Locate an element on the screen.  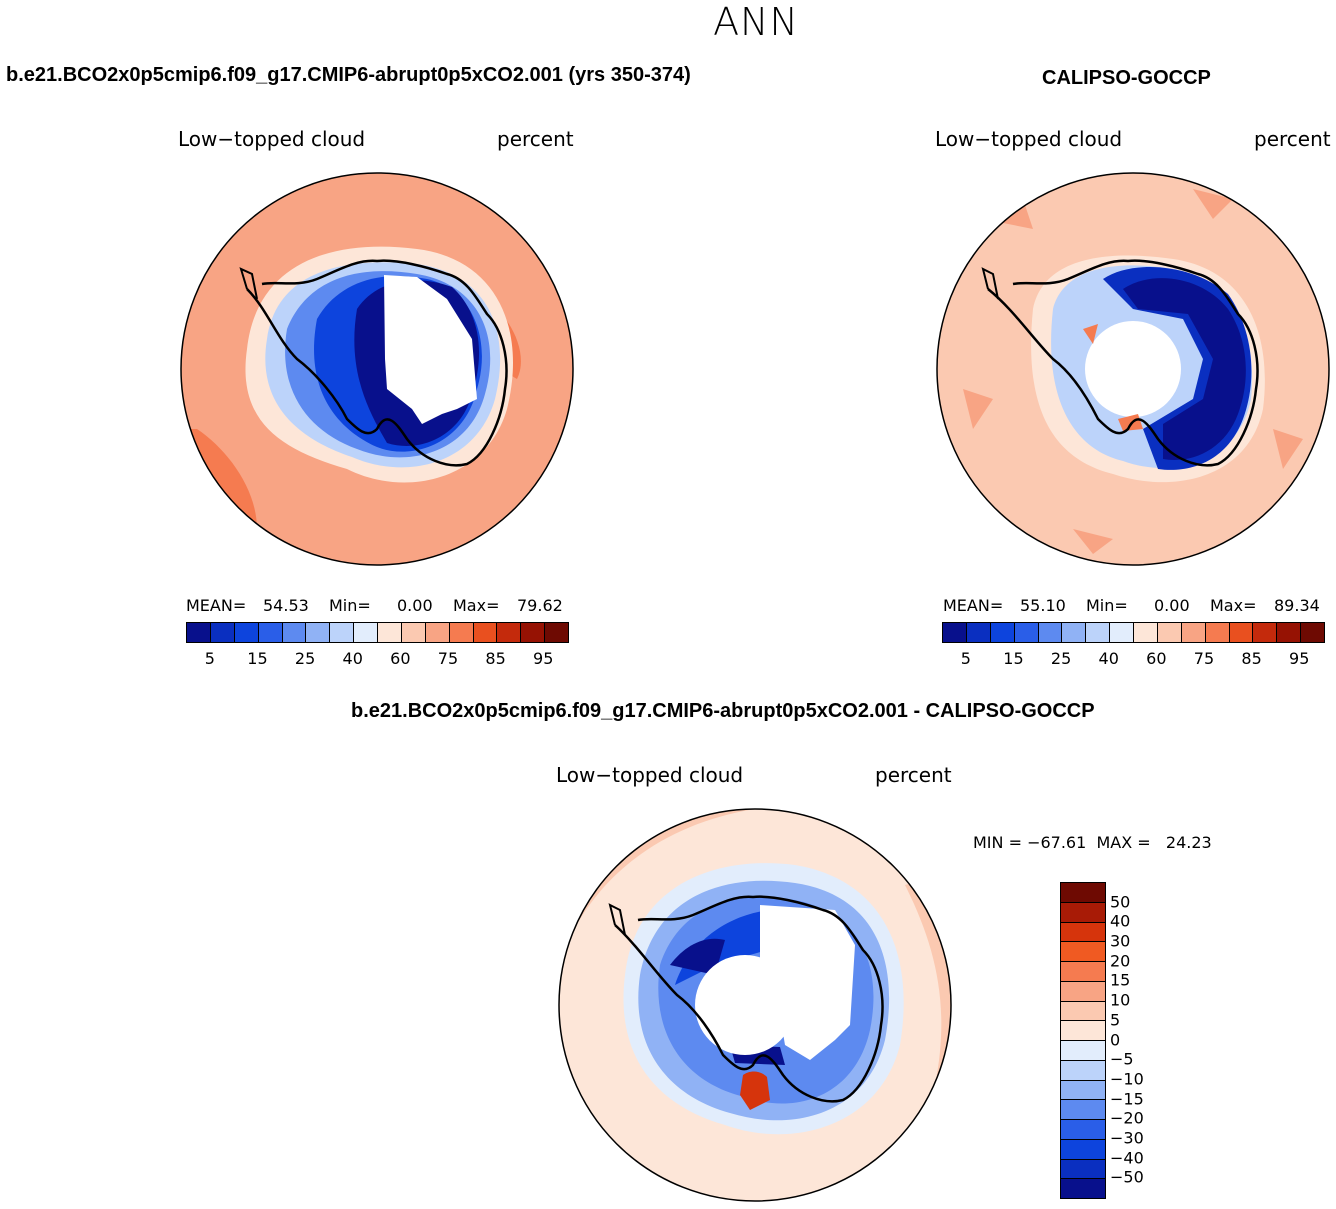
obs-max-value: 89.34 is located at coordinates (1297, 605).